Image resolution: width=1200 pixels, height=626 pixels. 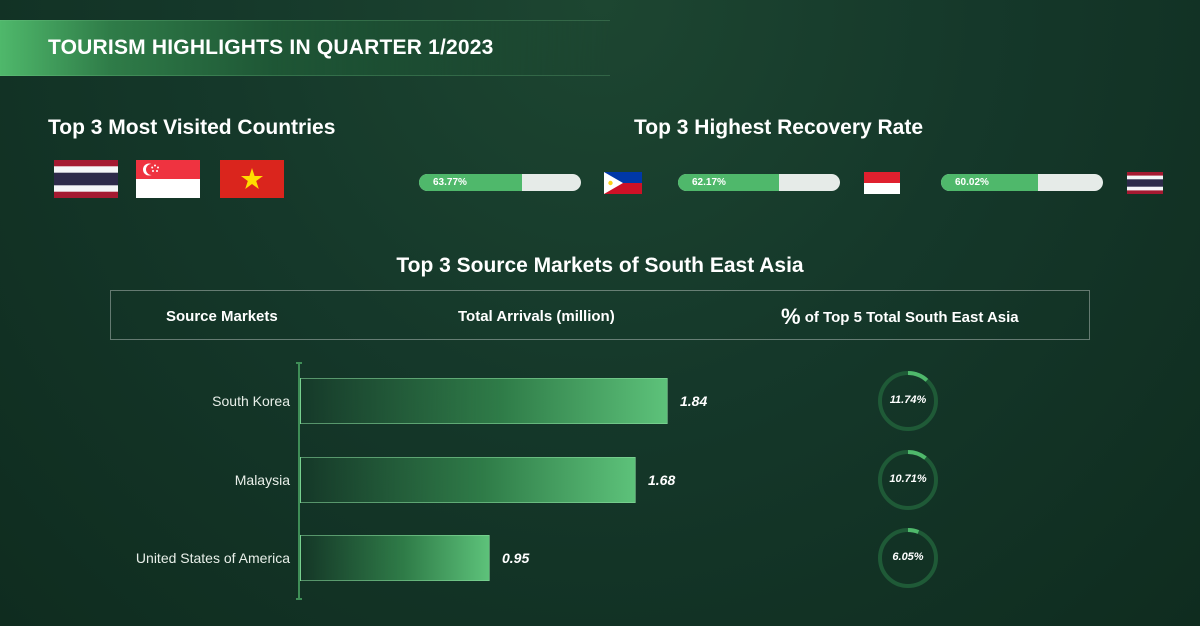 What do you see at coordinates (168, 179) in the screenshot?
I see `singapore-flag-icon` at bounding box center [168, 179].